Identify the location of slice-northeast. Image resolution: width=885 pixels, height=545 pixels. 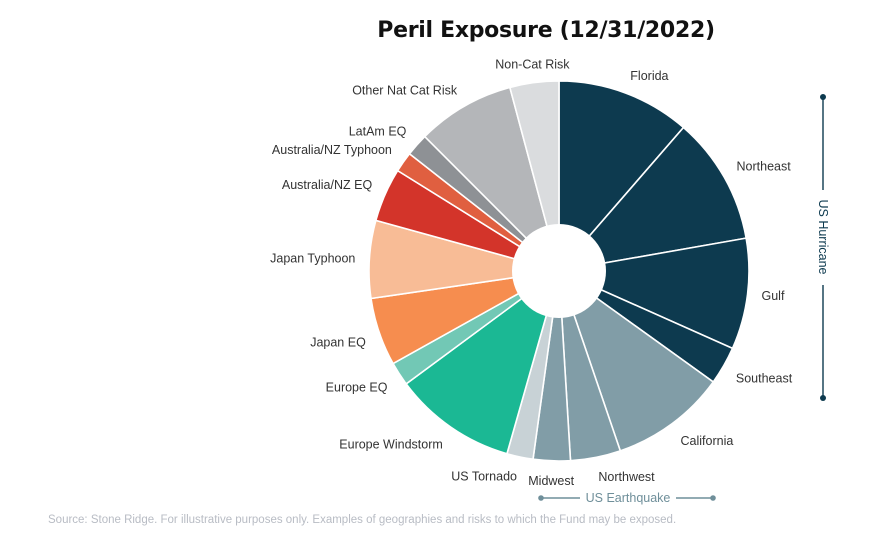
(652, 199).